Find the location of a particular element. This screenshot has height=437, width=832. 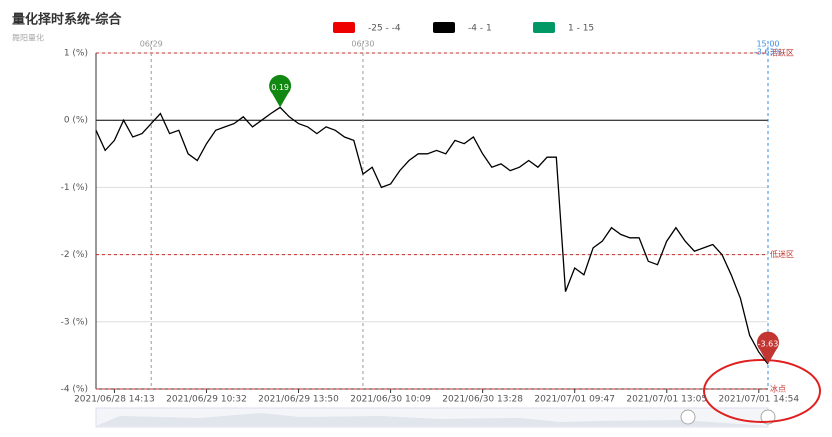

mark-line-label: 冰点 is located at coordinates (778, 389).